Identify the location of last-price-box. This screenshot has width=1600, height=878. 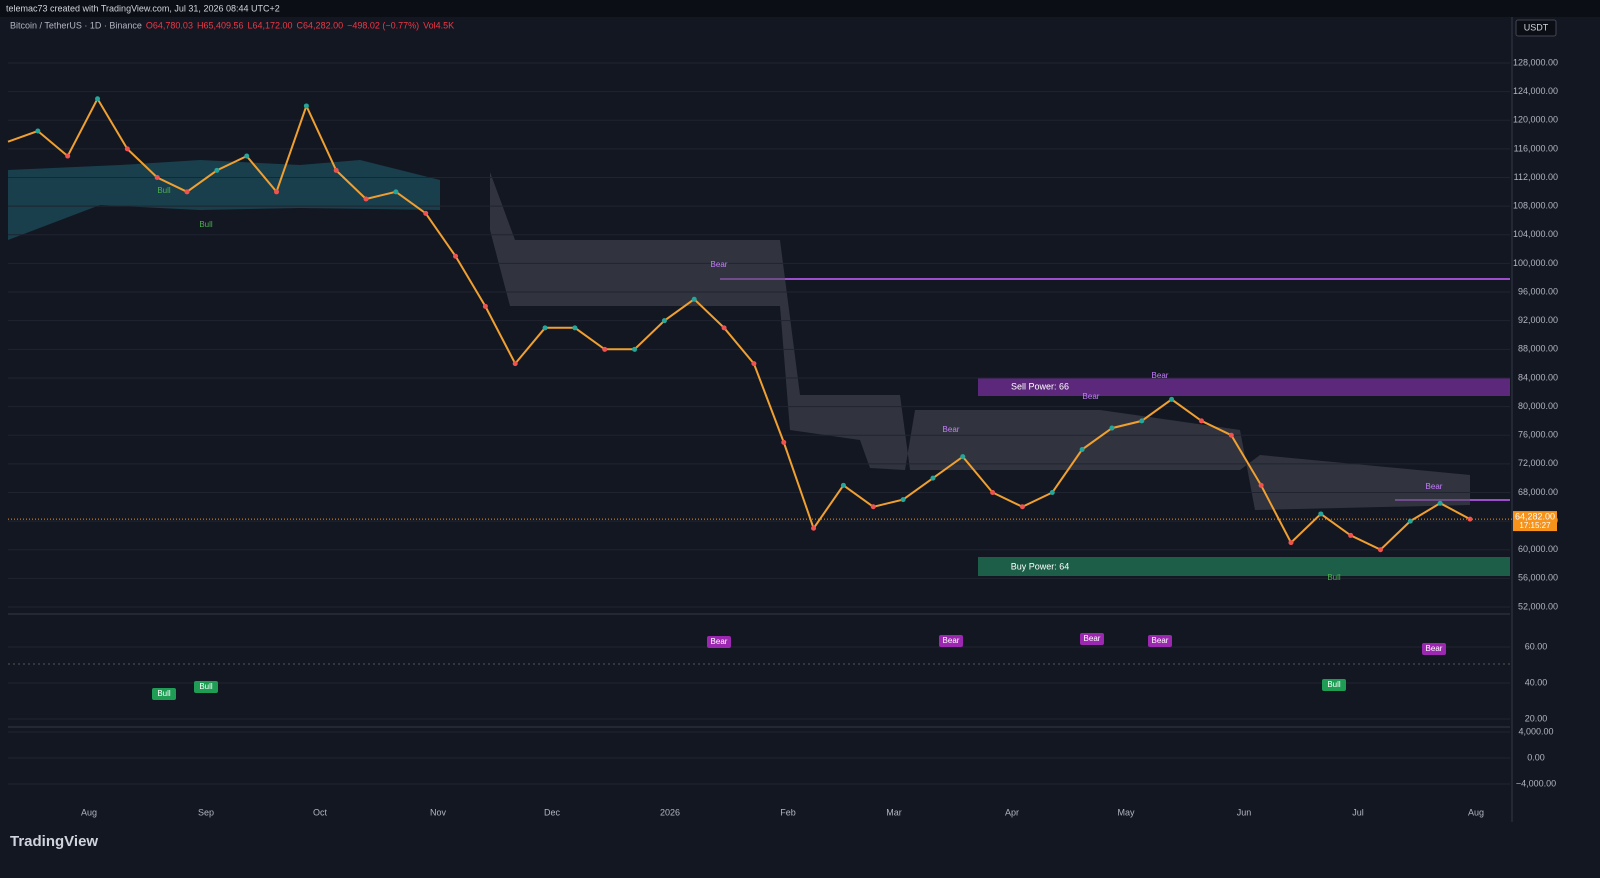
(1535, 521).